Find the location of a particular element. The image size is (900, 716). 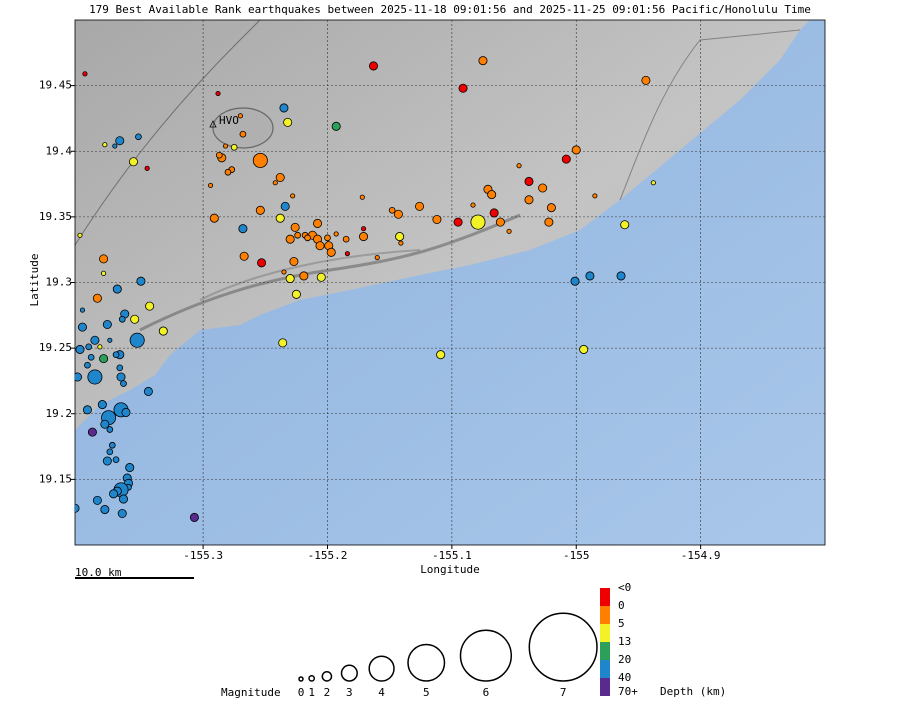

magnitude-legend-label: 2 is located at coordinates (327, 692).